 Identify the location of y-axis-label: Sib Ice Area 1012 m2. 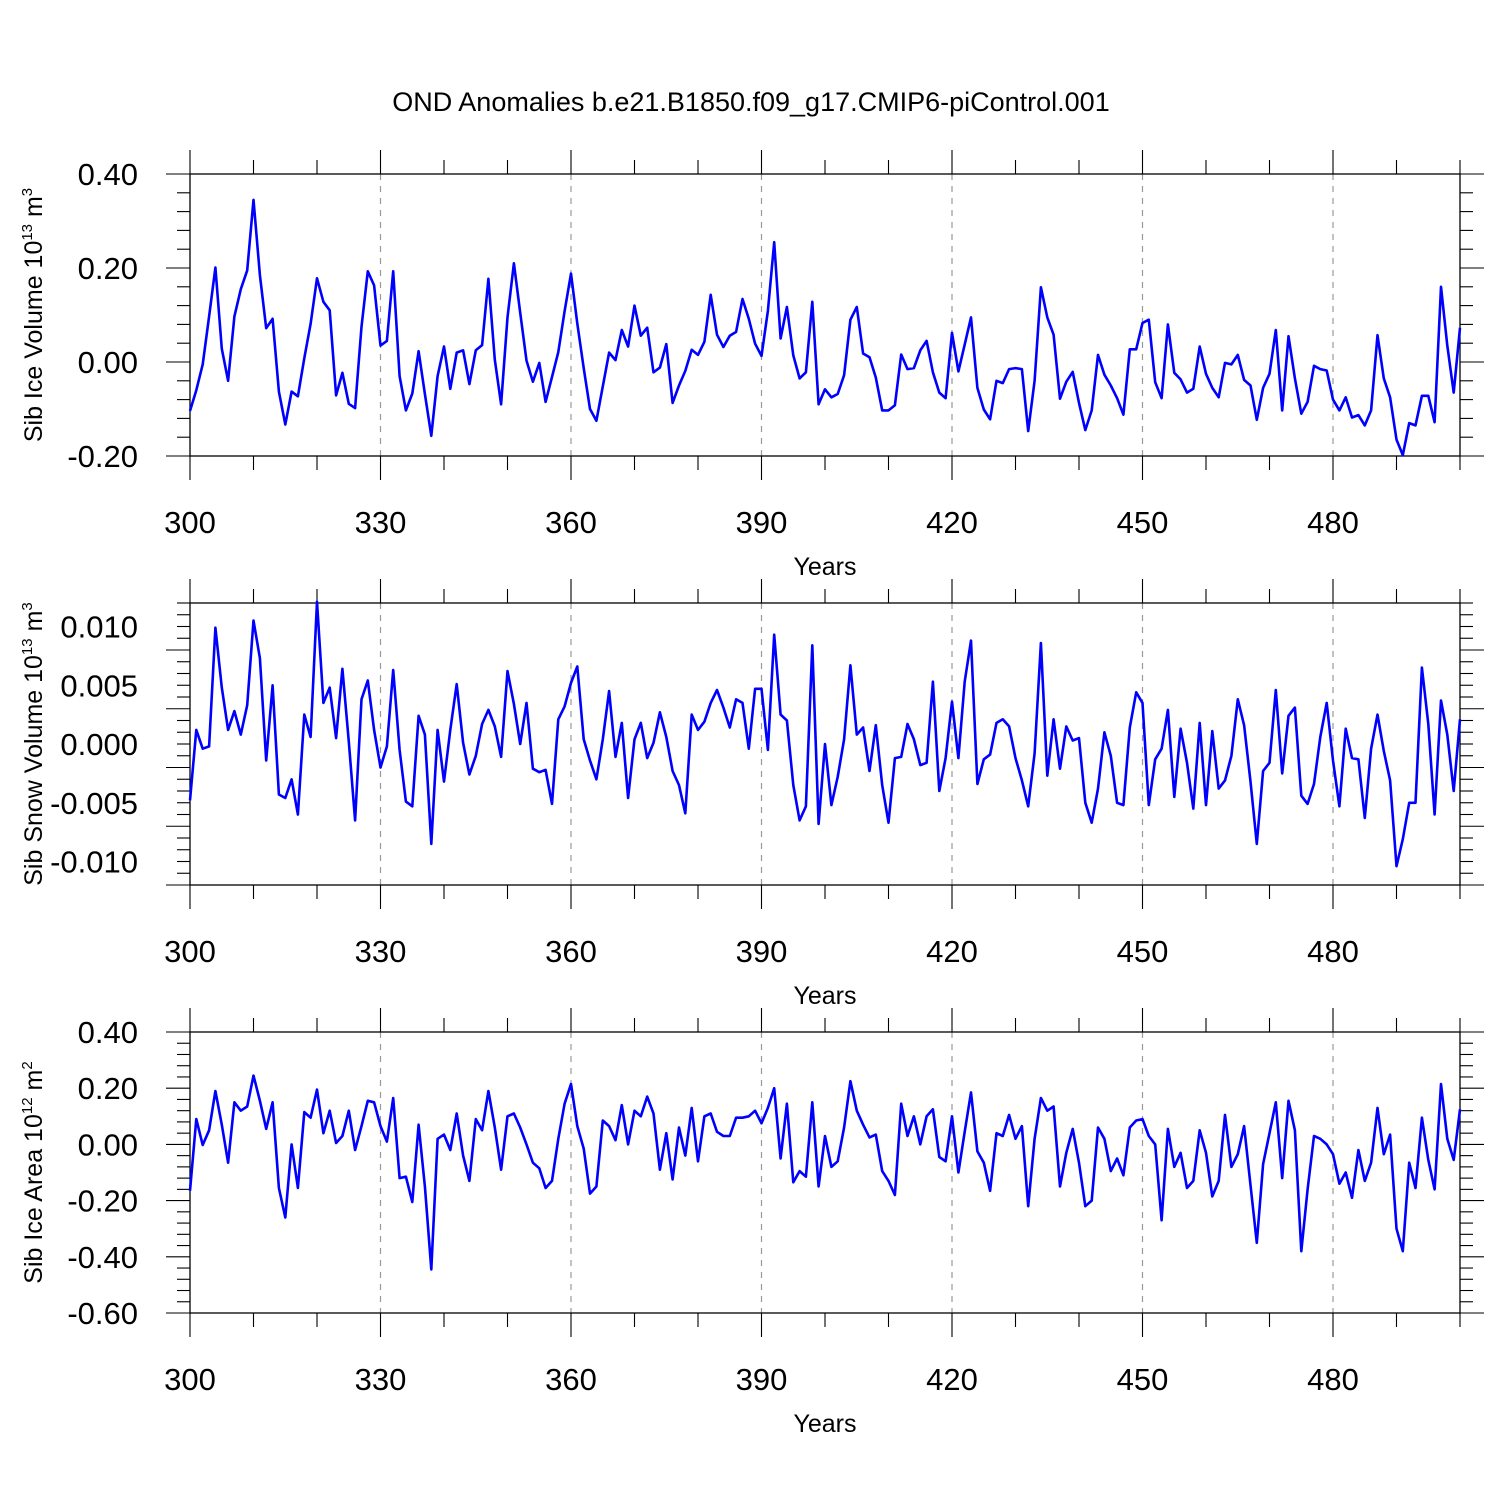
(33, 1172).